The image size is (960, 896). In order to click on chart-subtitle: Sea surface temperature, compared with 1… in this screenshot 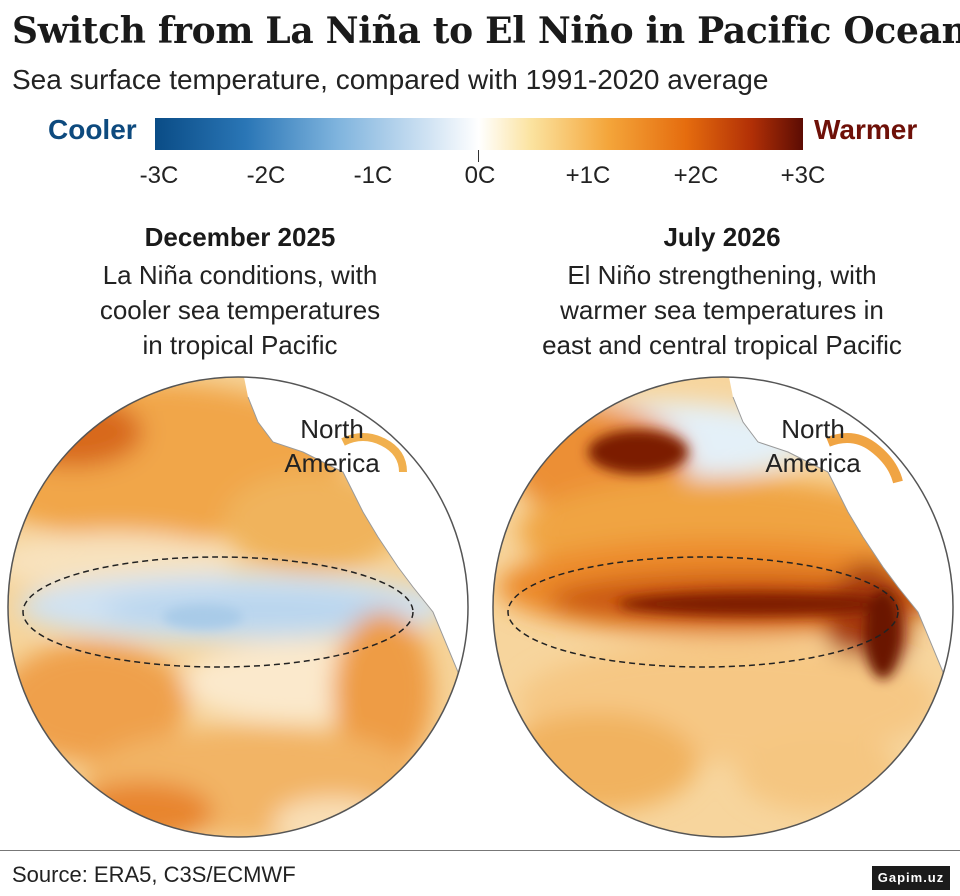, I will do `click(390, 79)`.